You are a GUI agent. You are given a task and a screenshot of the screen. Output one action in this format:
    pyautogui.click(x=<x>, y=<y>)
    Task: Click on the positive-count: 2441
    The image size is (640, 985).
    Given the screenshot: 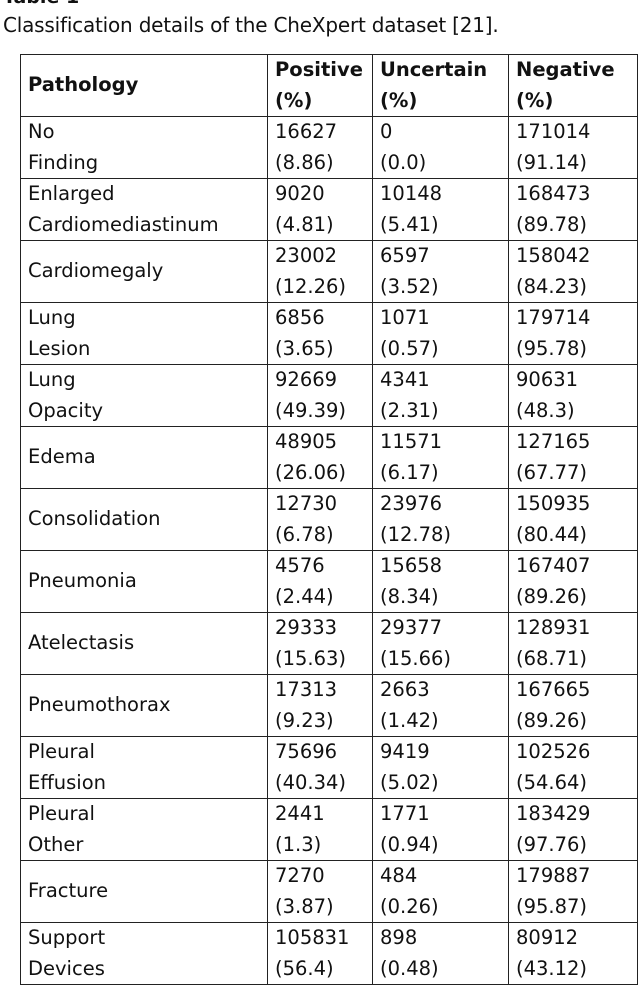 What is the action you would take?
    pyautogui.click(x=300, y=813)
    